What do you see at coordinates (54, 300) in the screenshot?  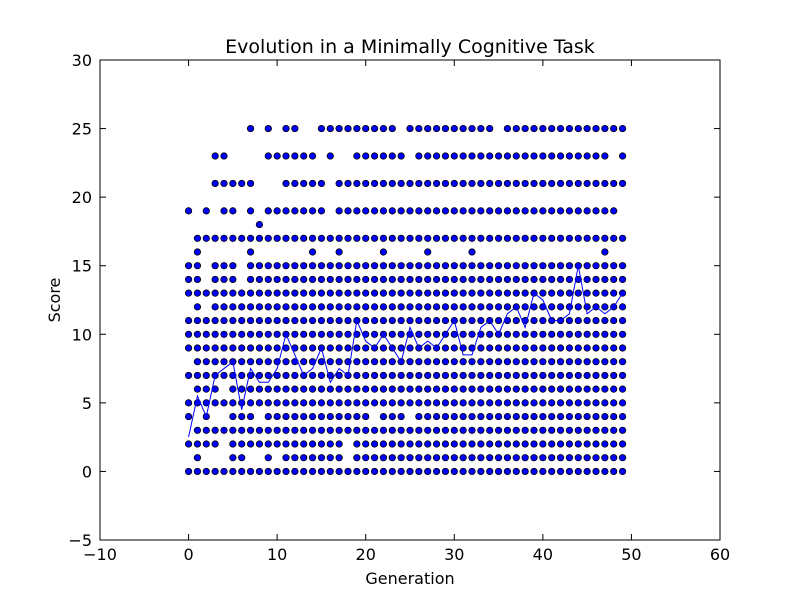 I see `y-axis-label: Score` at bounding box center [54, 300].